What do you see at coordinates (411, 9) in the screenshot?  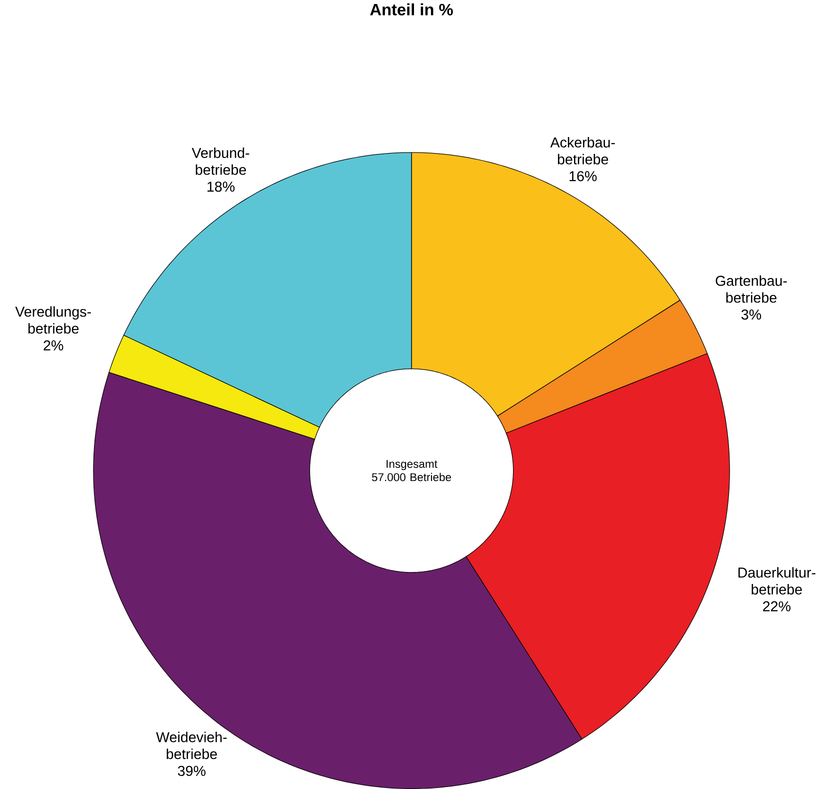 I see `chart-title: Anteil in %` at bounding box center [411, 9].